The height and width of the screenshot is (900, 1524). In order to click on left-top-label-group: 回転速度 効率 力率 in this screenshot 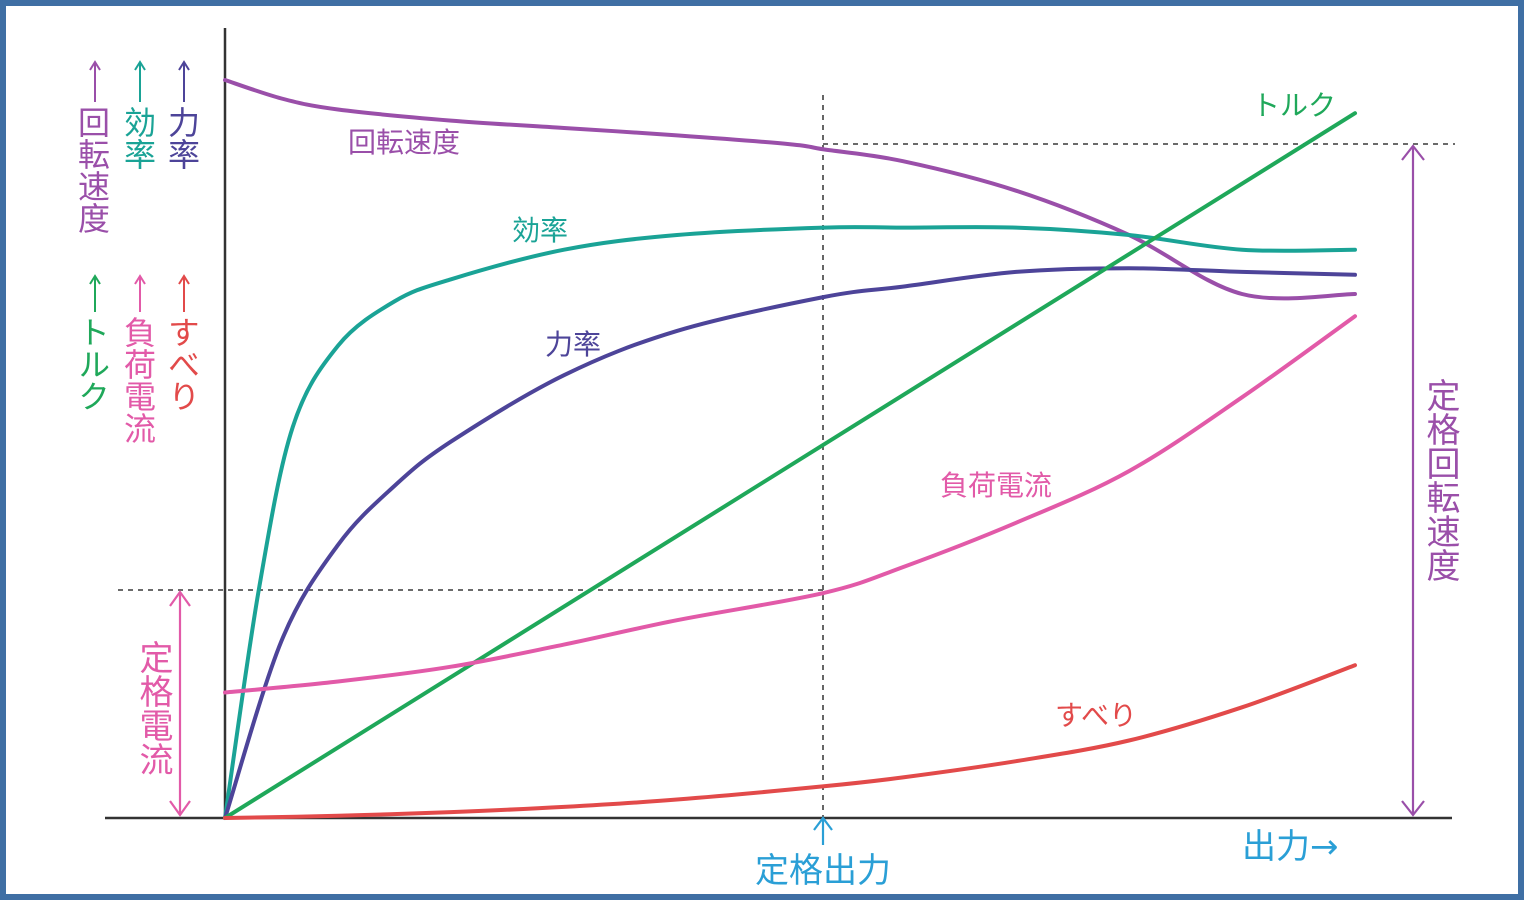, I will do `click(137, 147)`.